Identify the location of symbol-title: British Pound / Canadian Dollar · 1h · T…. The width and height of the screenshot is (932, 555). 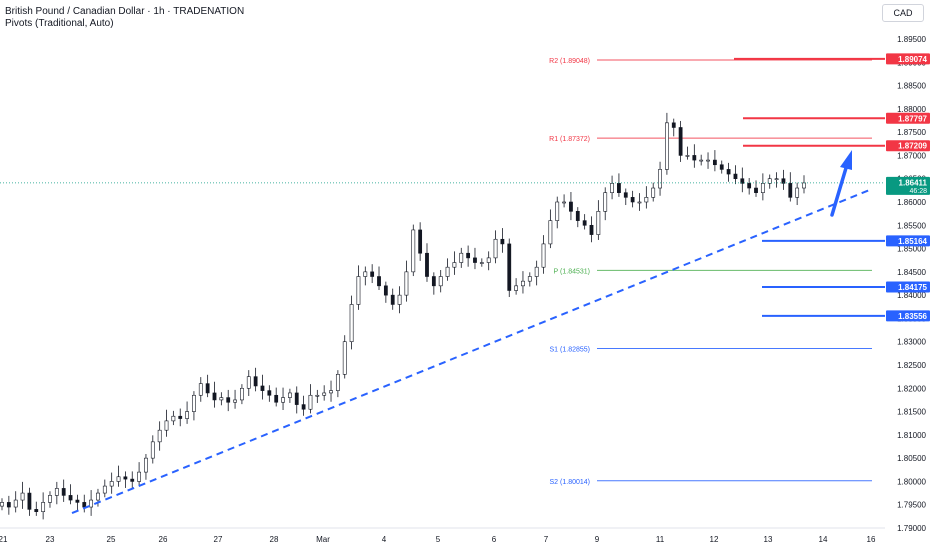
(125, 11).